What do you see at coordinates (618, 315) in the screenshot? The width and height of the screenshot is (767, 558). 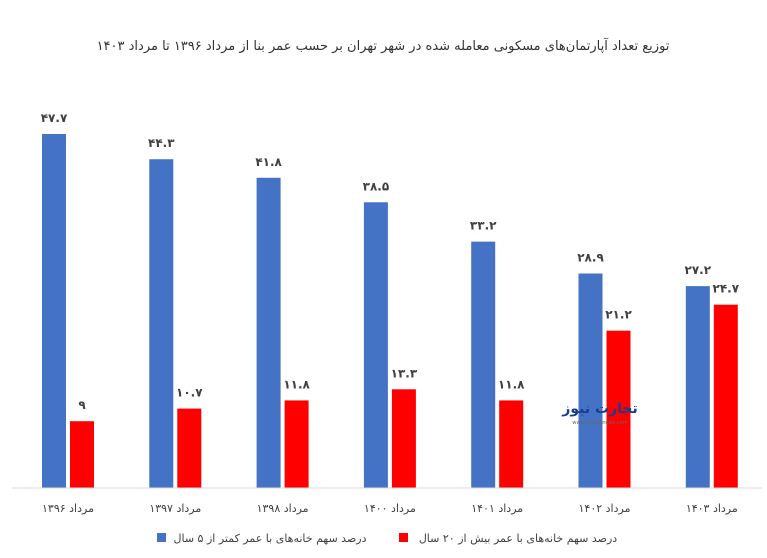 I see `data-label: ۲۱.۲` at bounding box center [618, 315].